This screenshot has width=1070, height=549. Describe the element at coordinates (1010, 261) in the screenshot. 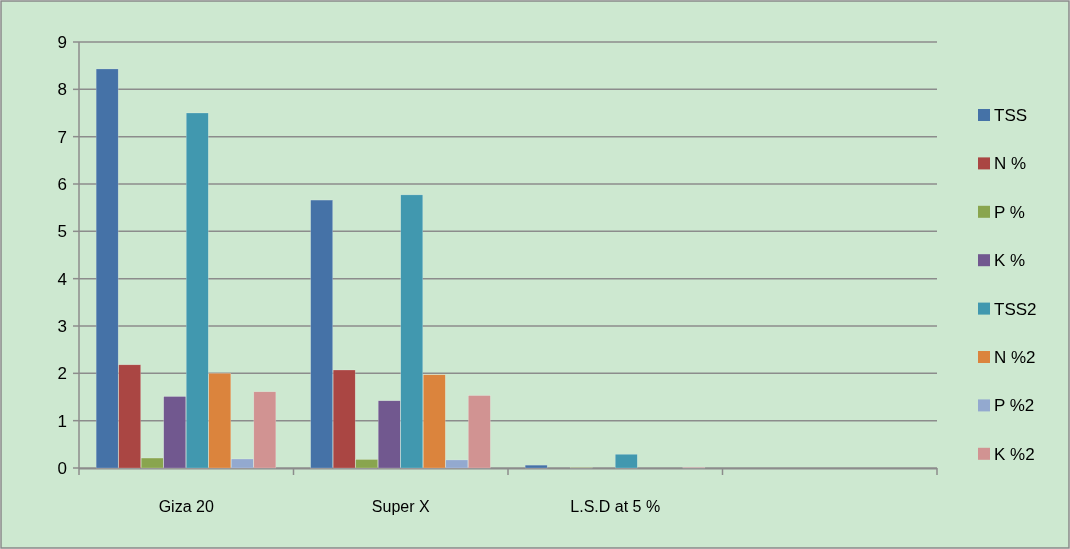

I see `legend-label: K %` at that location.